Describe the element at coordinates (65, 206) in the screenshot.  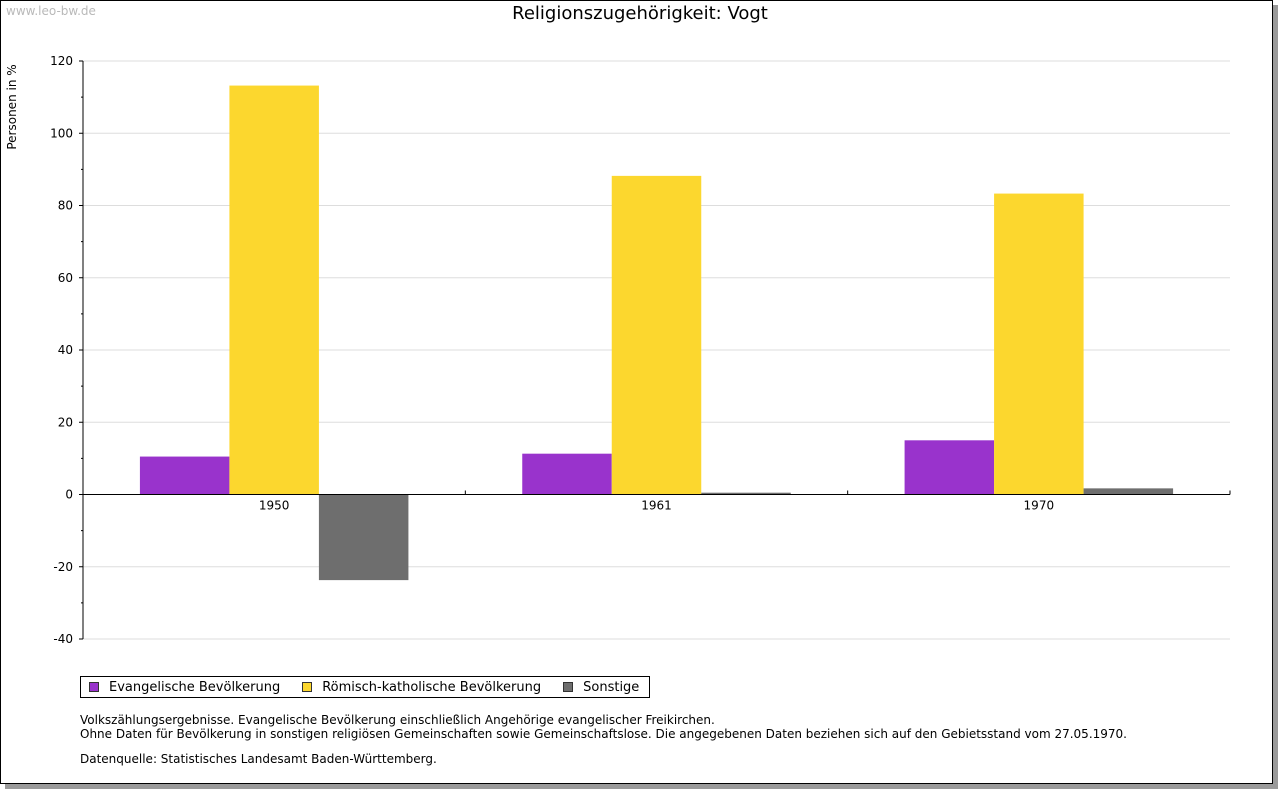
I see `y-tick-label: 80` at that location.